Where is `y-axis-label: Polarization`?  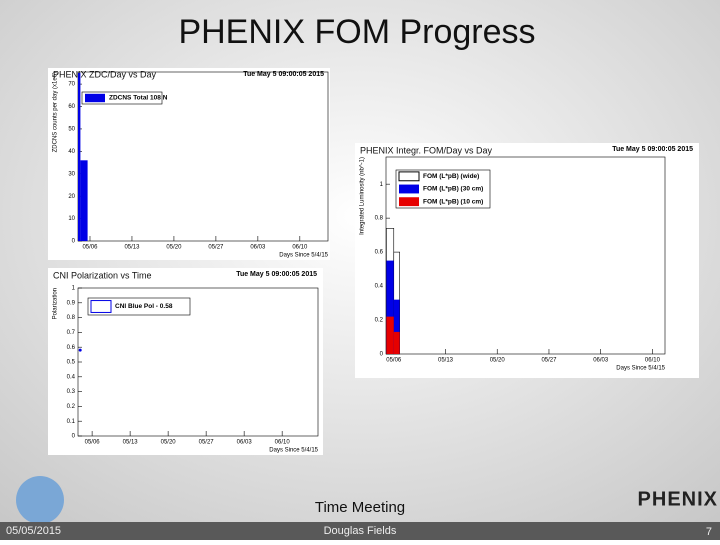 y-axis-label: Polarization is located at coordinates (56, 303).